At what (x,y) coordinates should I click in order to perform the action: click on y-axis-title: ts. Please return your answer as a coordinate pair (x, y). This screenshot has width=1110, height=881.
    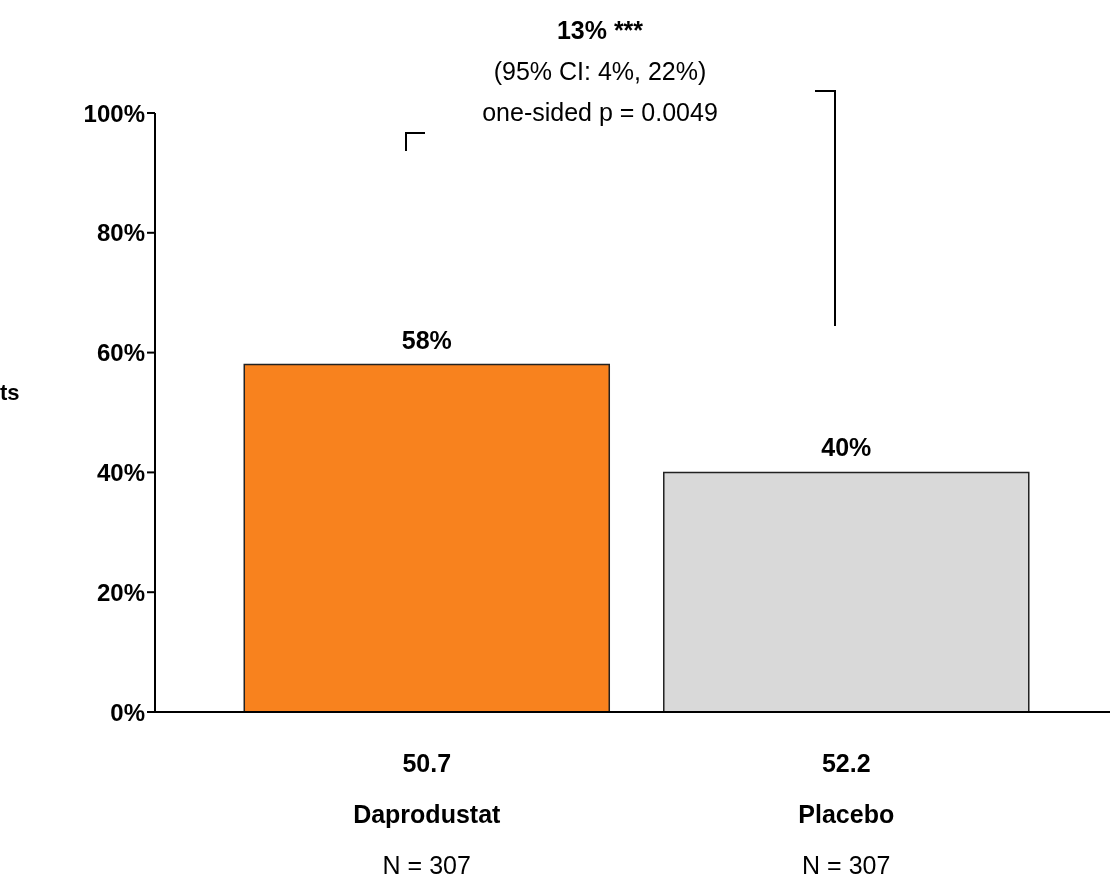
    Looking at the image, I should click on (10, 393).